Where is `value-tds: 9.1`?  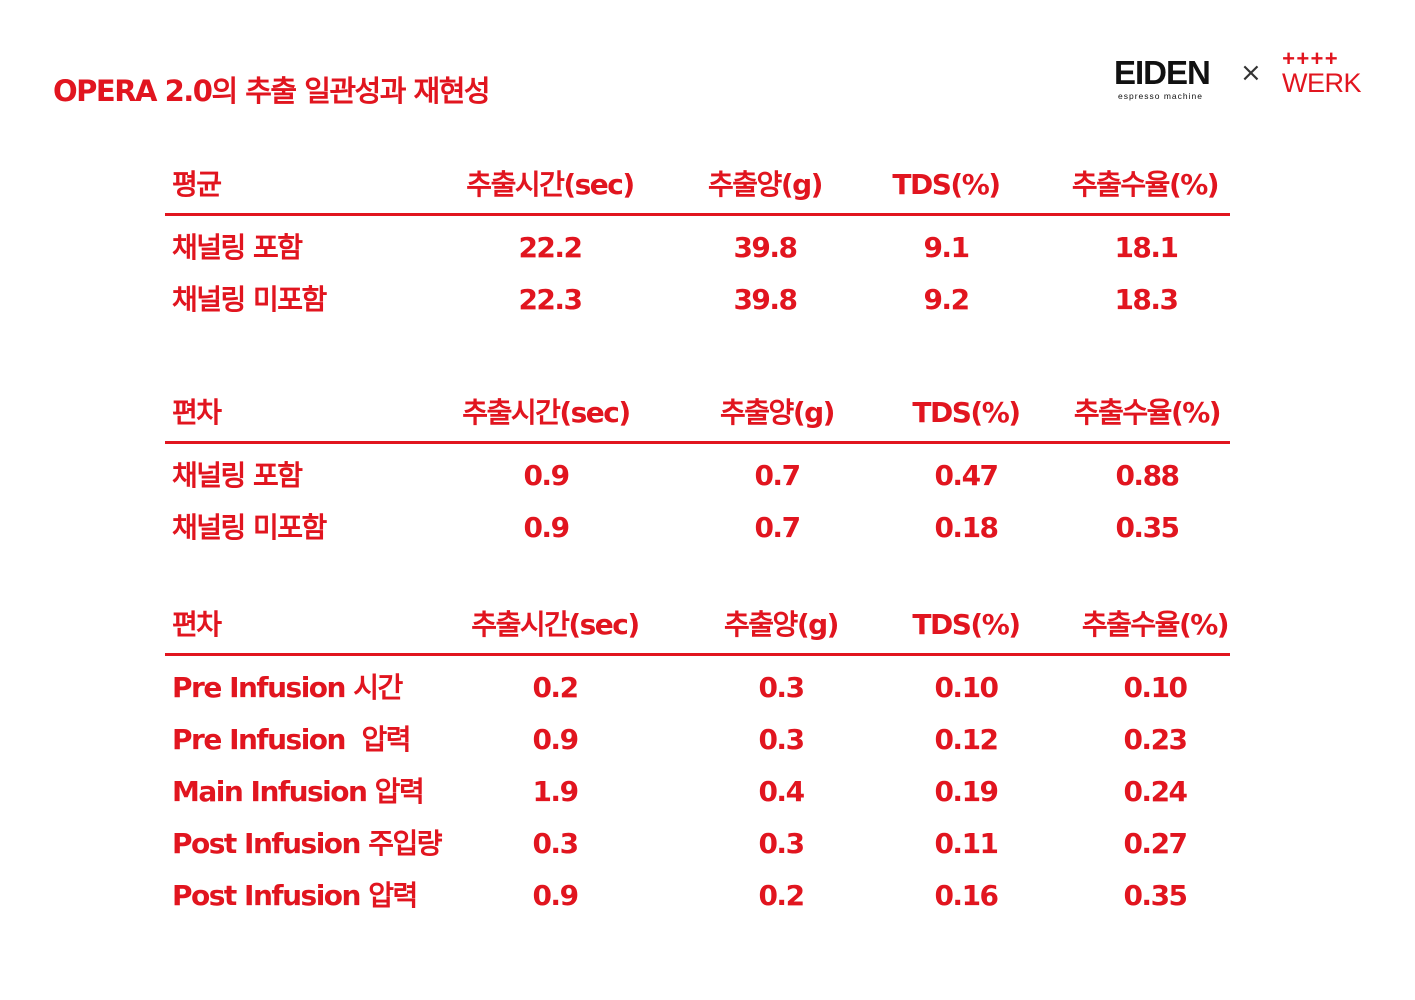
value-tds: 9.1 is located at coordinates (946, 247).